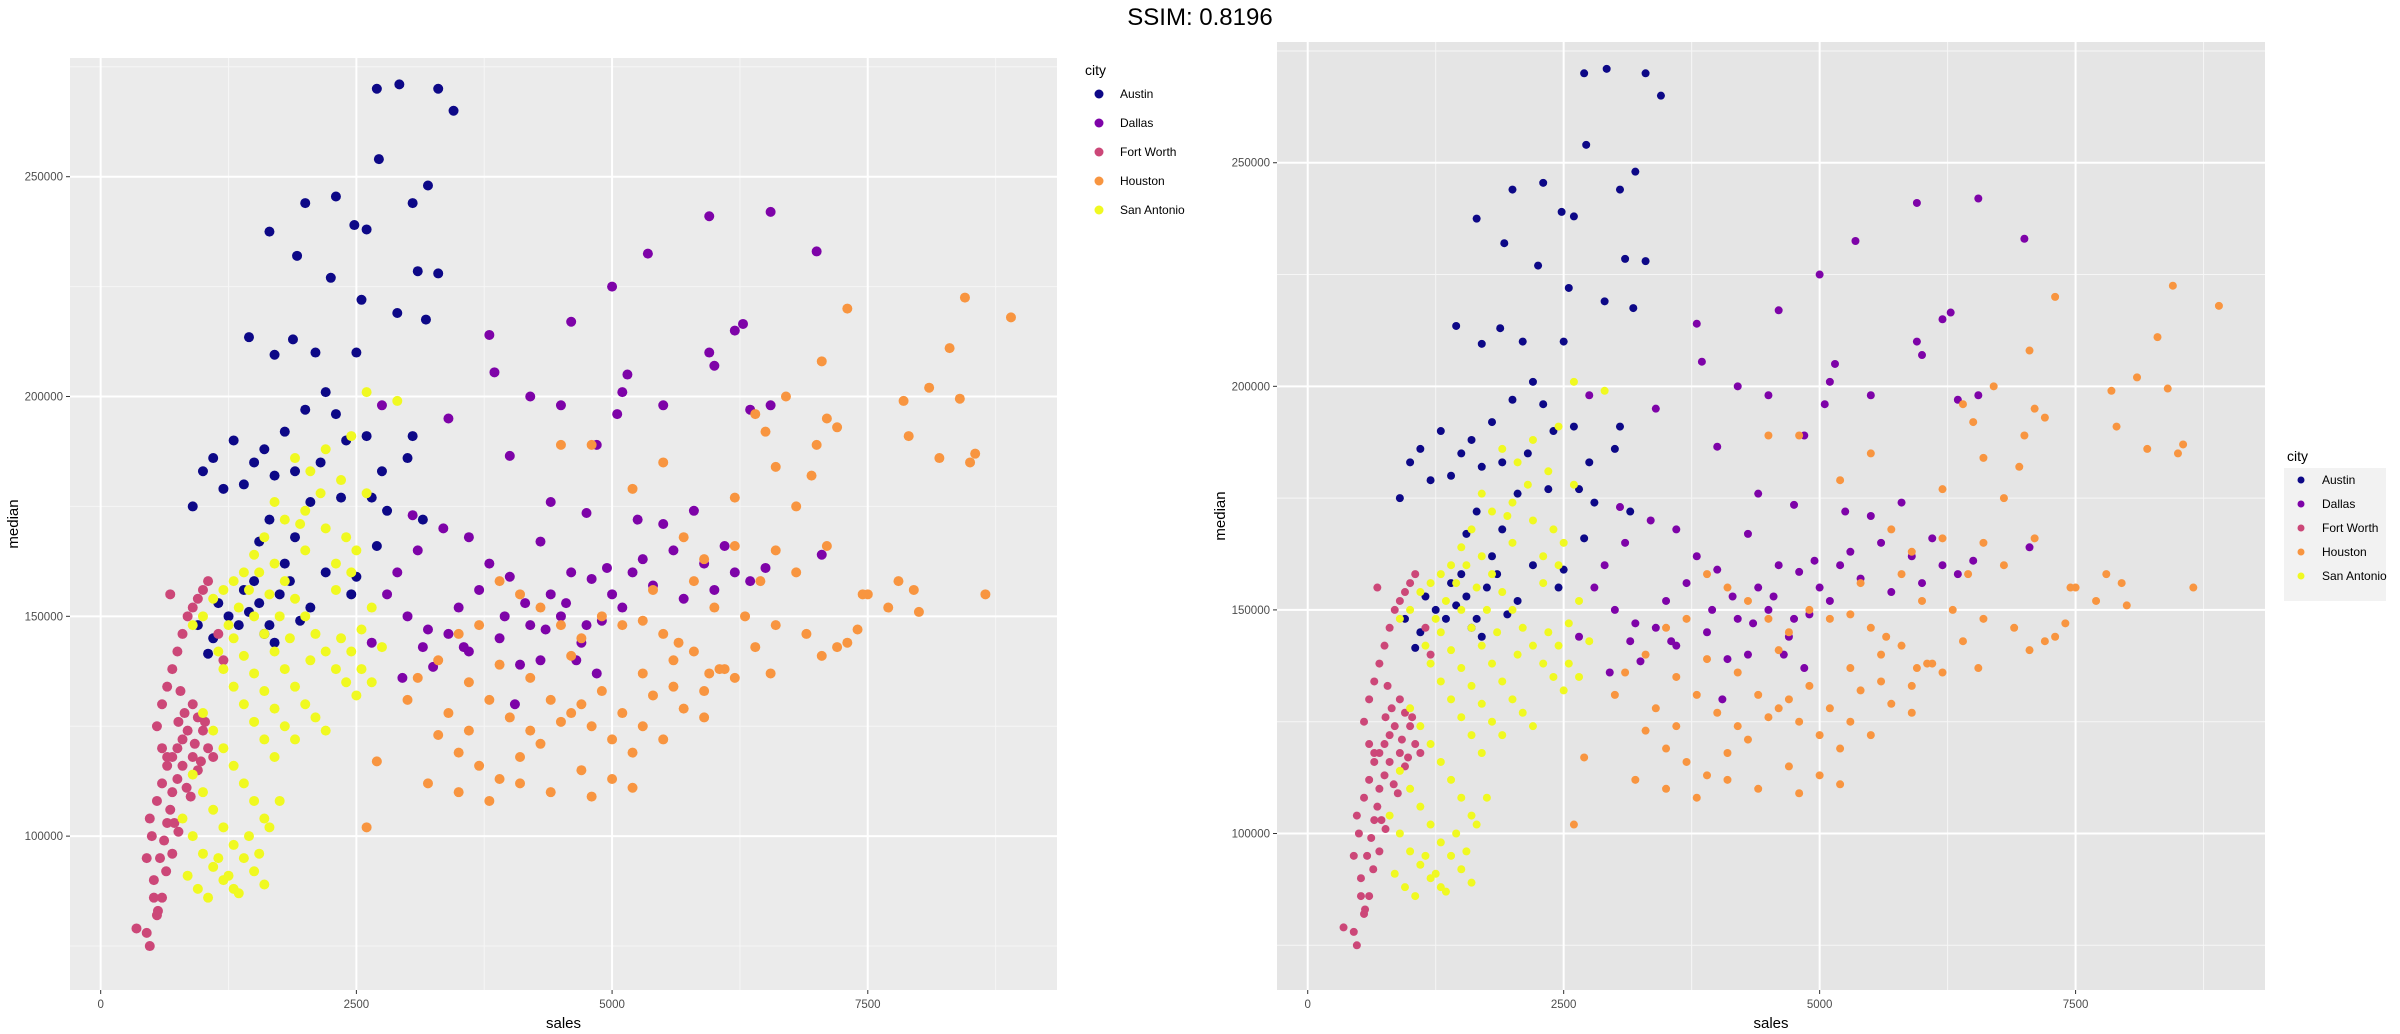  What do you see at coordinates (44, 617) in the screenshot?
I see `y-tick-label: 150000` at bounding box center [44, 617].